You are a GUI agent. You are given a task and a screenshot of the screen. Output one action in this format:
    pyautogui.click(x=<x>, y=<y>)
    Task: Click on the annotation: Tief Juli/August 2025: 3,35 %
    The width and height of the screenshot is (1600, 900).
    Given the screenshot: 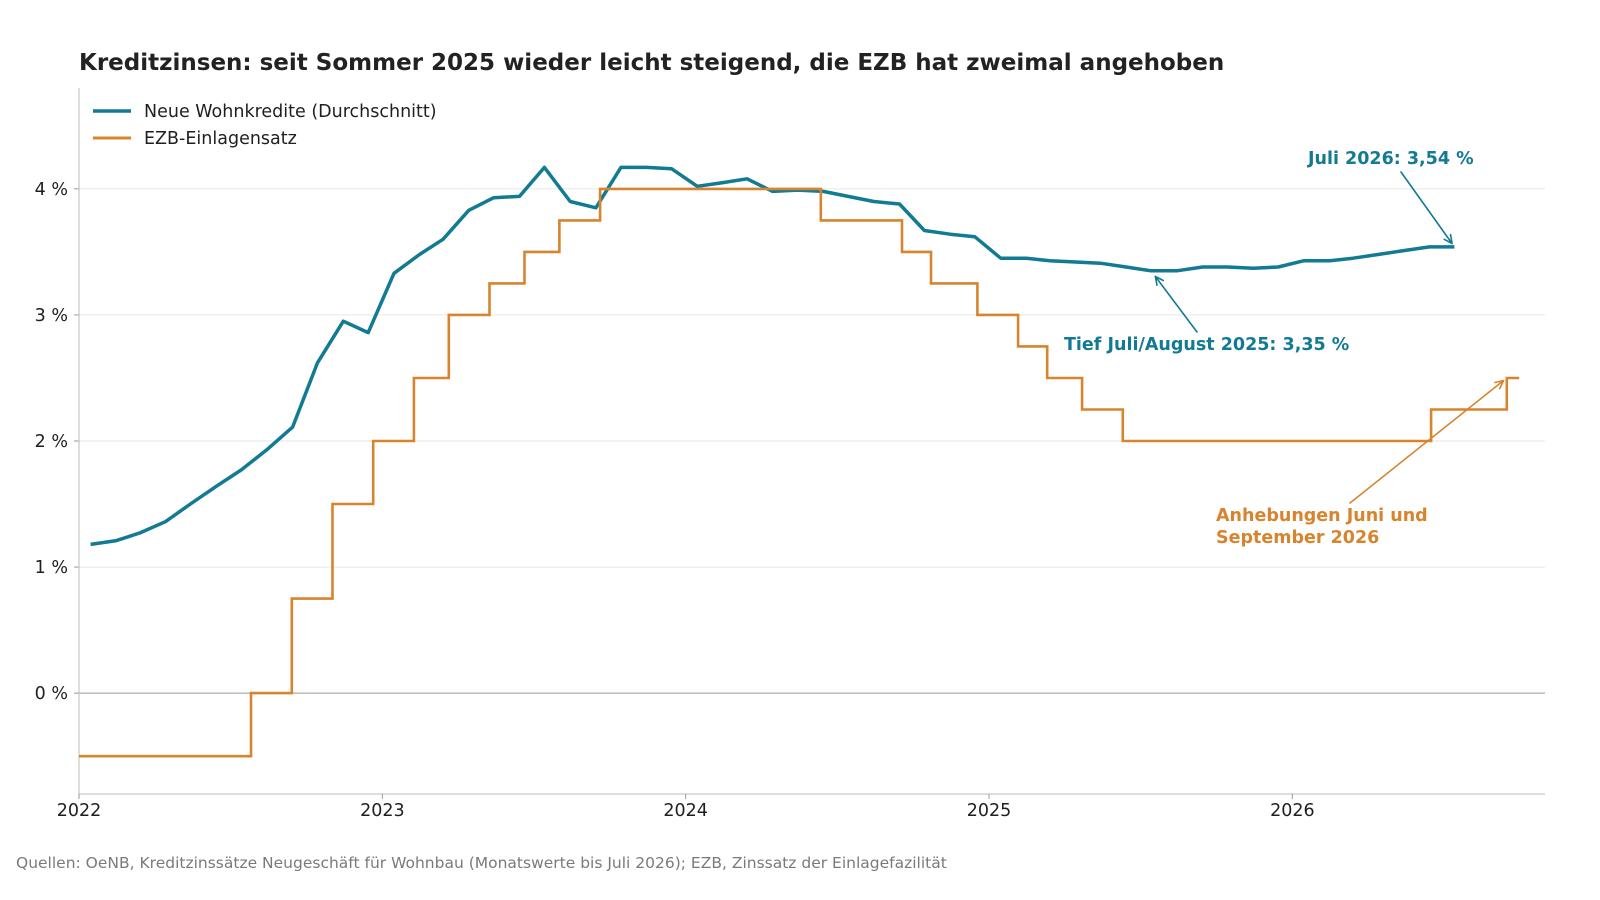 What is the action you would take?
    pyautogui.click(x=1206, y=315)
    